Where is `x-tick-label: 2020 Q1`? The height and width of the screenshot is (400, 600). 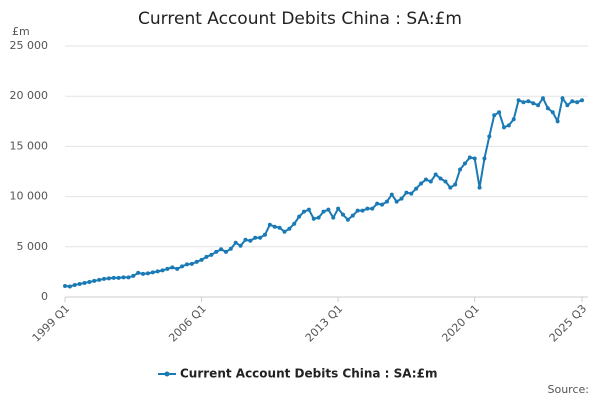 x-tick-label: 2020 Q1 is located at coordinates (460, 323).